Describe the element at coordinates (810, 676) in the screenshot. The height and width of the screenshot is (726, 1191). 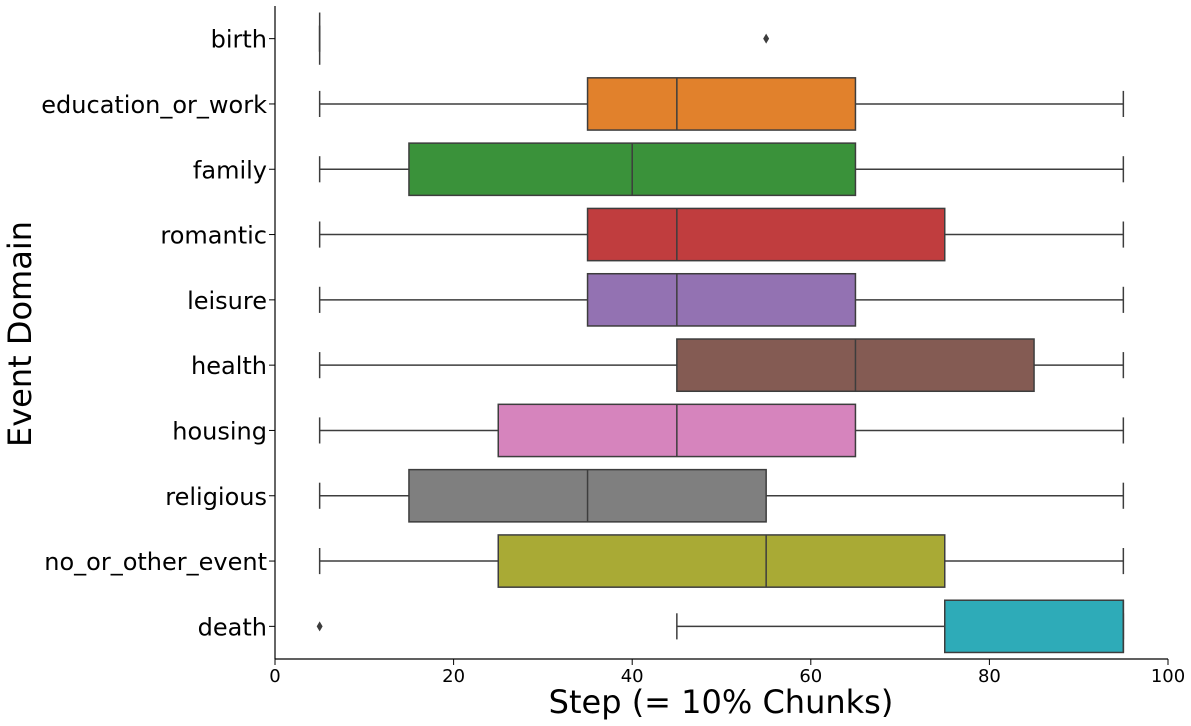
I see `x-tick-label: 60` at that location.